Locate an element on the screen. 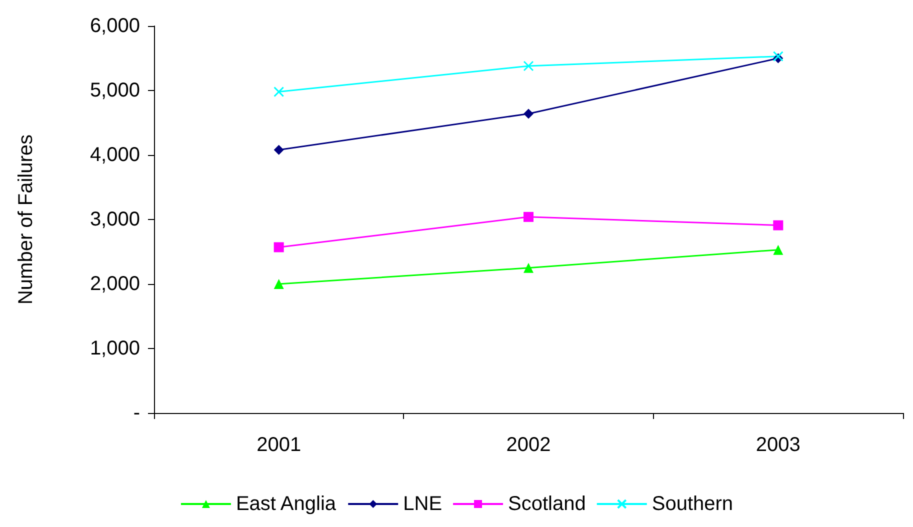 The image size is (913, 527). y-tick-label: 6,000 is located at coordinates (115, 26).